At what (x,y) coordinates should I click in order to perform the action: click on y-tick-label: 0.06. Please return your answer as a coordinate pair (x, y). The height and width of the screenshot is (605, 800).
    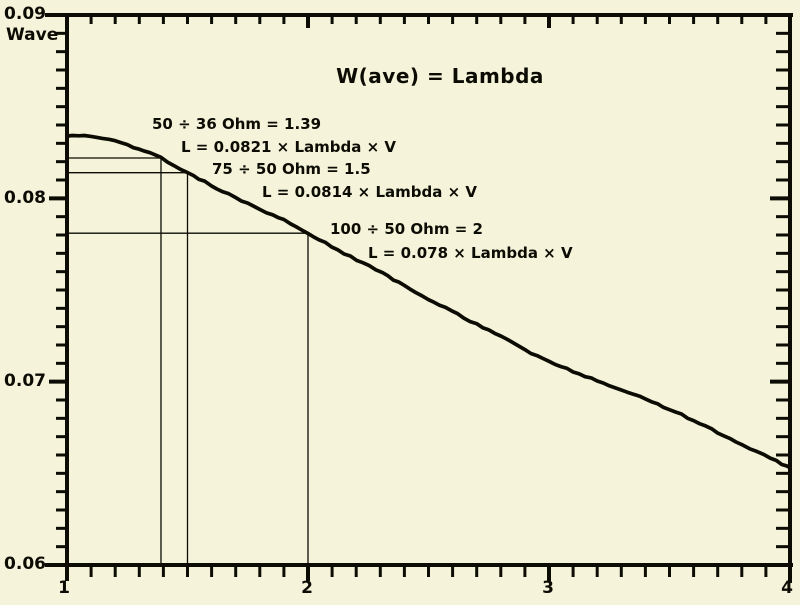
    Looking at the image, I should click on (25, 564).